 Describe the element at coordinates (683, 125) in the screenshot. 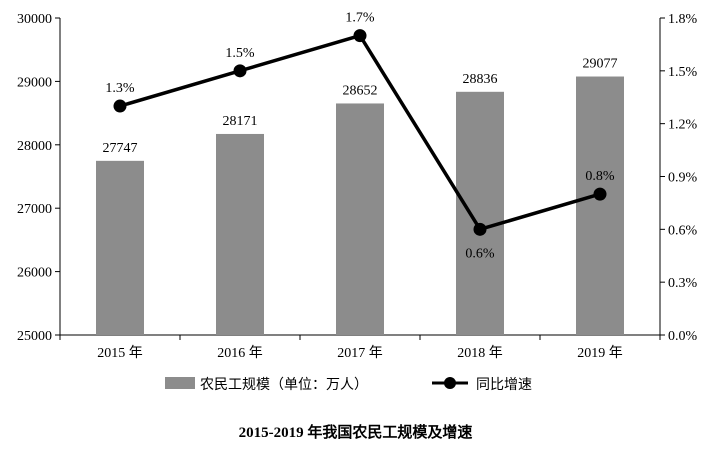

I see `y-right-tick-label: 1.2%` at that location.